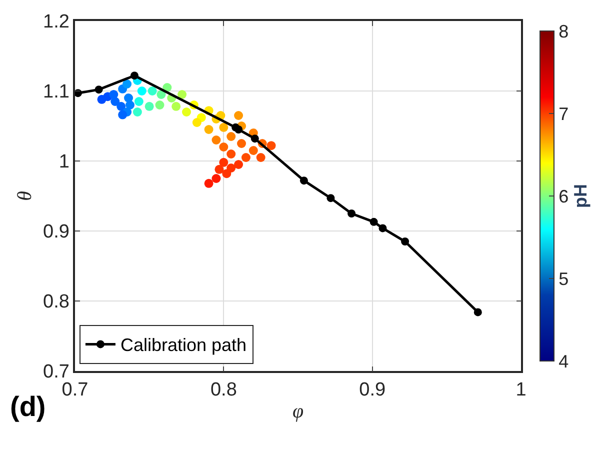  What do you see at coordinates (580, 196) in the screenshot?
I see `color-bar-title: pH` at bounding box center [580, 196].